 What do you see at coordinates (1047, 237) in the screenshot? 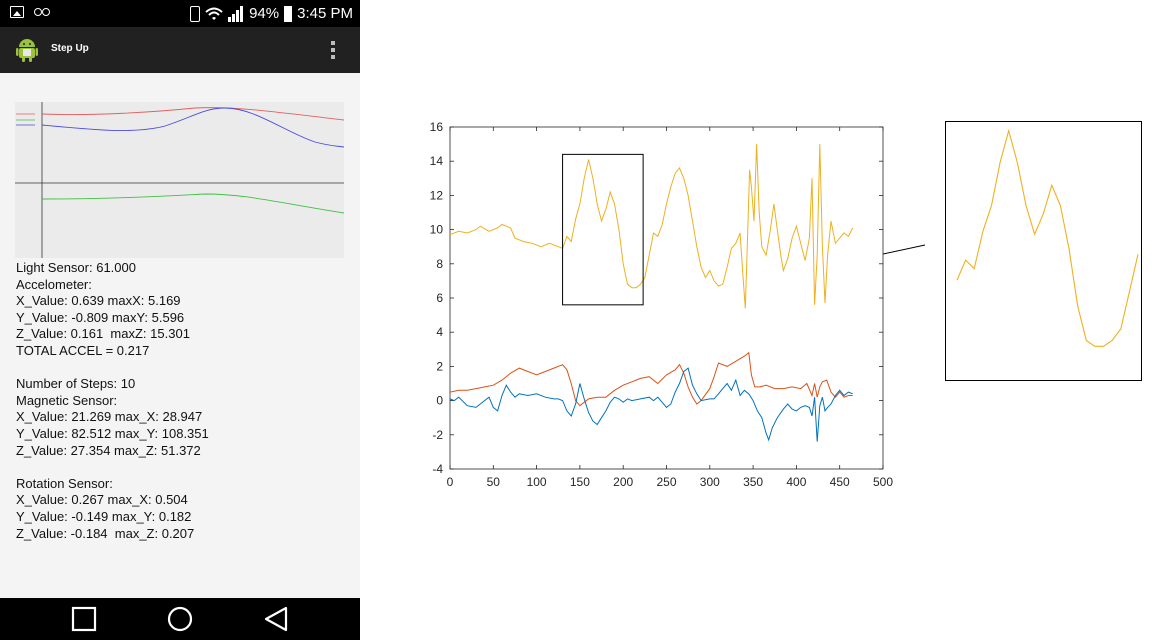
I see `zoom-series-line` at bounding box center [1047, 237].